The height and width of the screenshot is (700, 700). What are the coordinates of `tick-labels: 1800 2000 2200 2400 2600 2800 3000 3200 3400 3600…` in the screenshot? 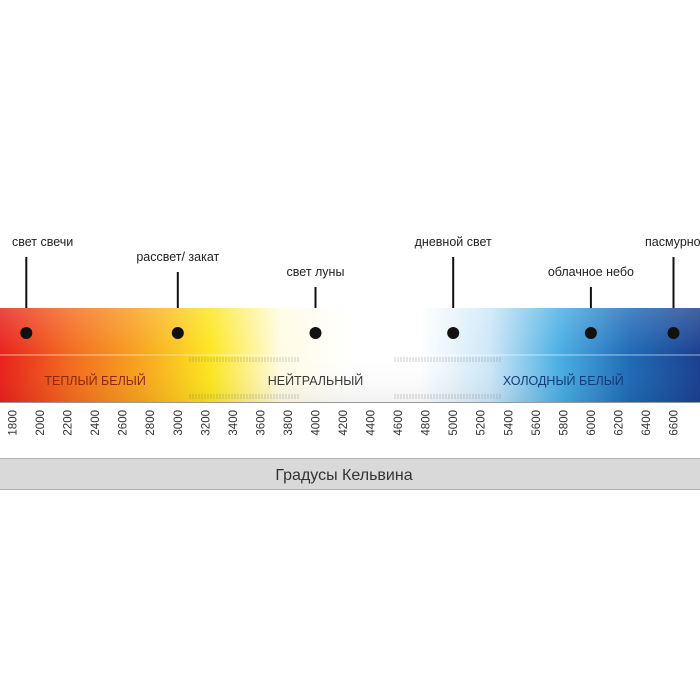 It's located at (344, 423).